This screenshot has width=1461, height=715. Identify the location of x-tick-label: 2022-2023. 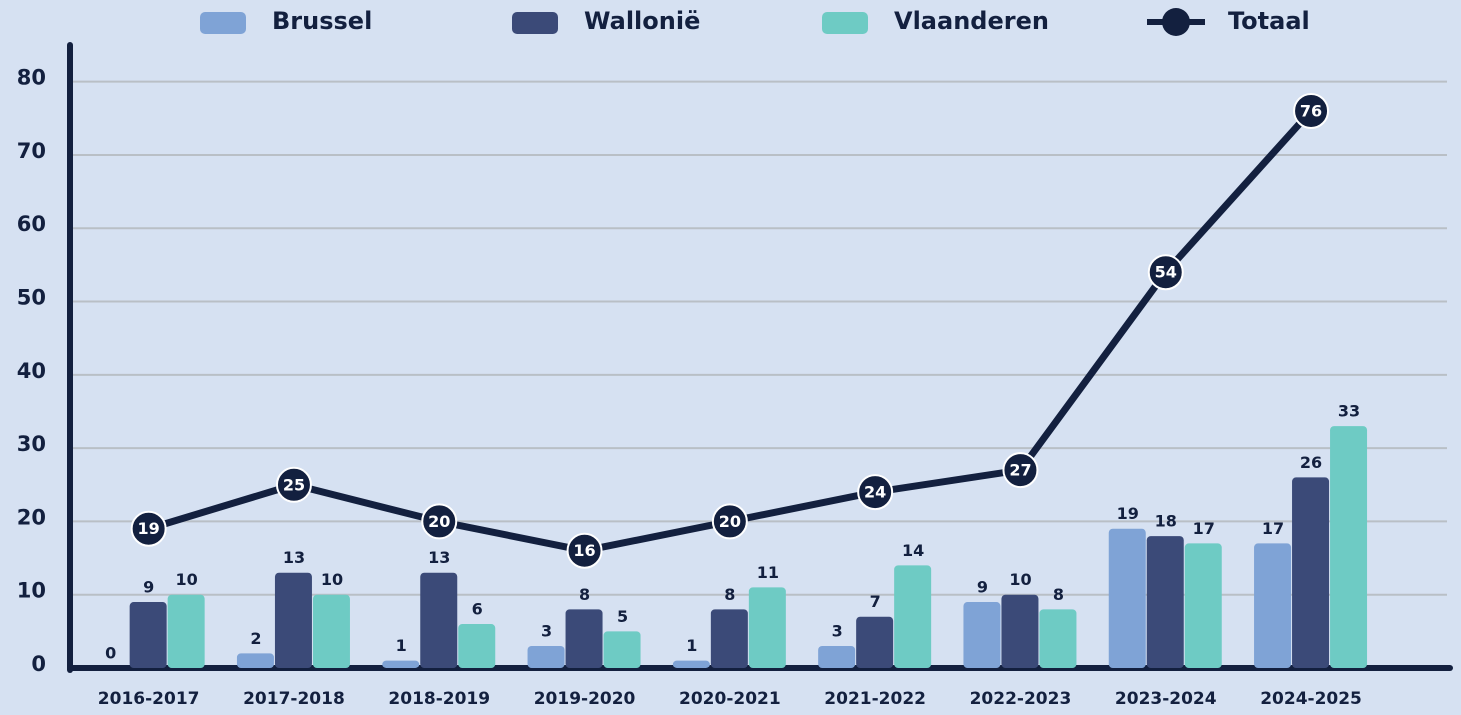
(1021, 699).